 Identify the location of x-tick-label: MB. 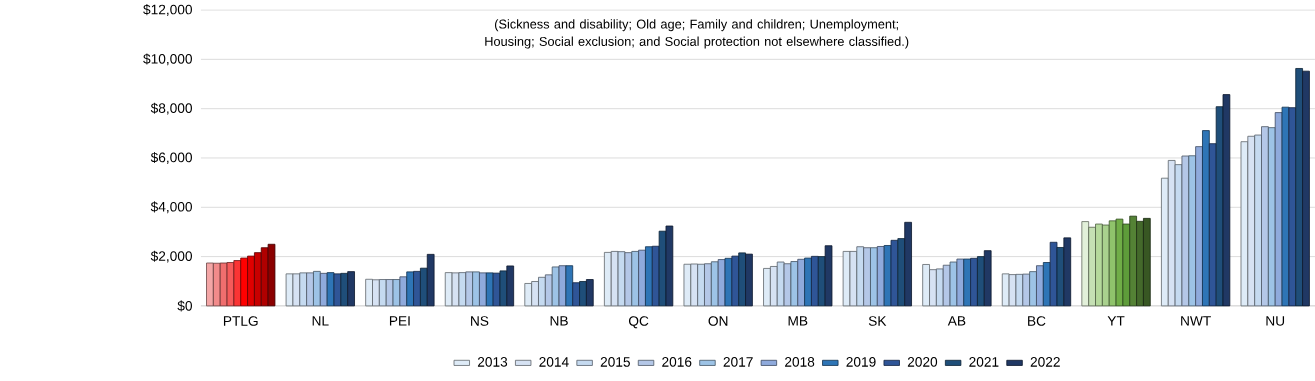
(798, 321).